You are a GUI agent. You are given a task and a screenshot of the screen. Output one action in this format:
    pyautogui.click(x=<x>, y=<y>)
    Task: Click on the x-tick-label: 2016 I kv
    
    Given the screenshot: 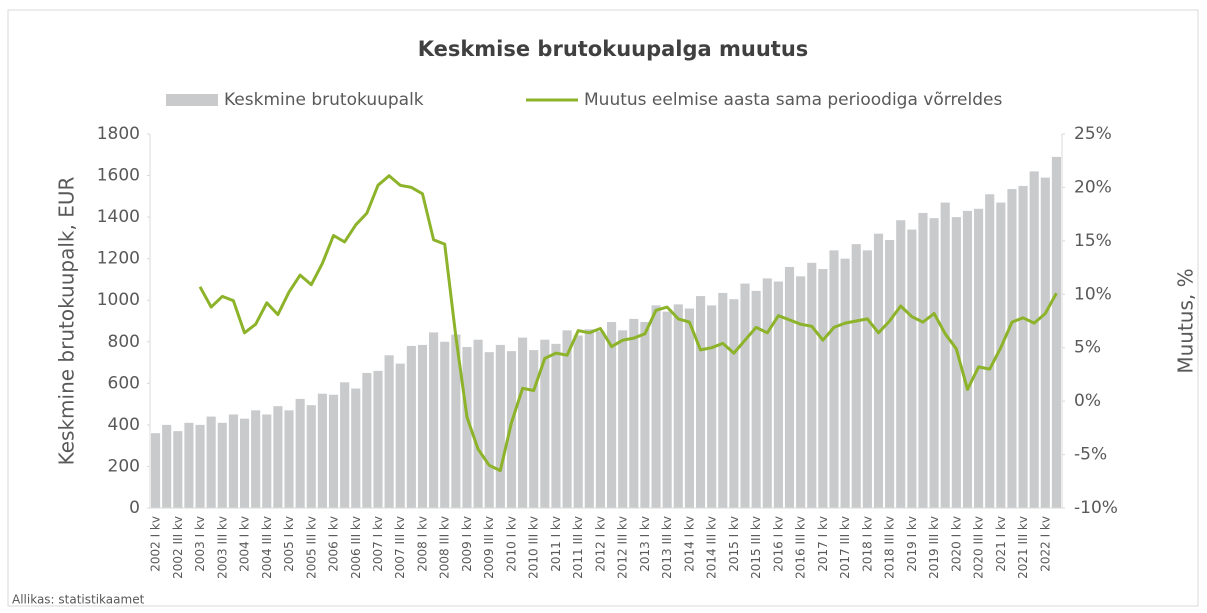 What is the action you would take?
    pyautogui.click(x=778, y=544)
    